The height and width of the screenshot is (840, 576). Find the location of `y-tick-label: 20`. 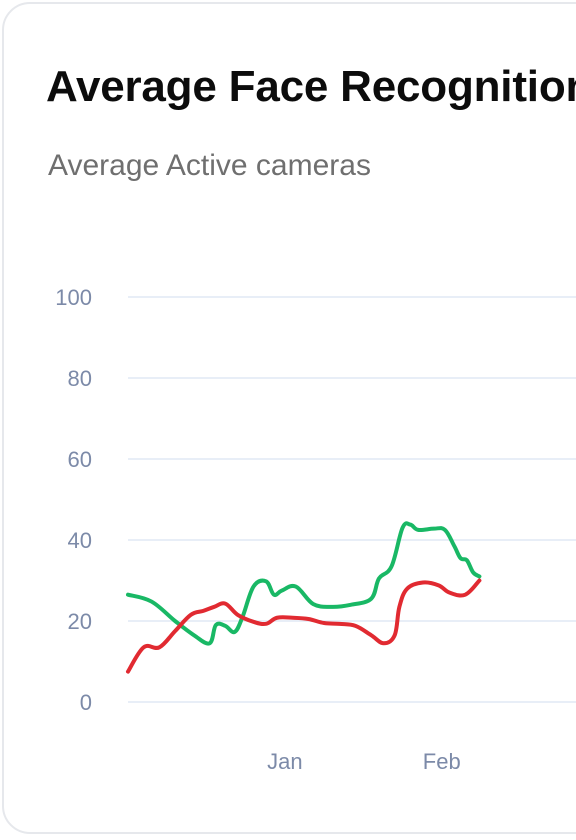

y-tick-label: 20 is located at coordinates (80, 621).